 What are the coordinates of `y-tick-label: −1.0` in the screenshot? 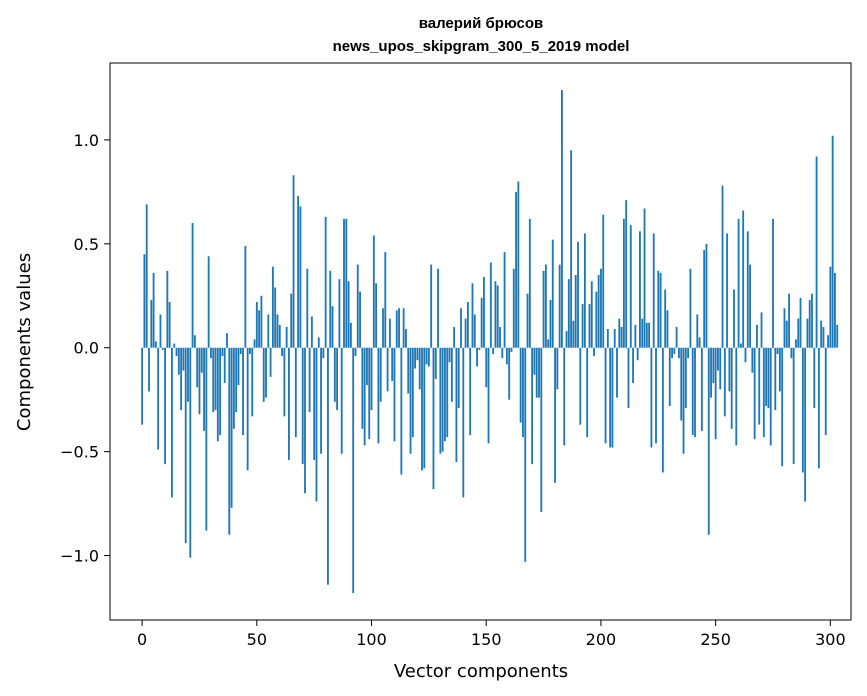 It's located at (79, 556).